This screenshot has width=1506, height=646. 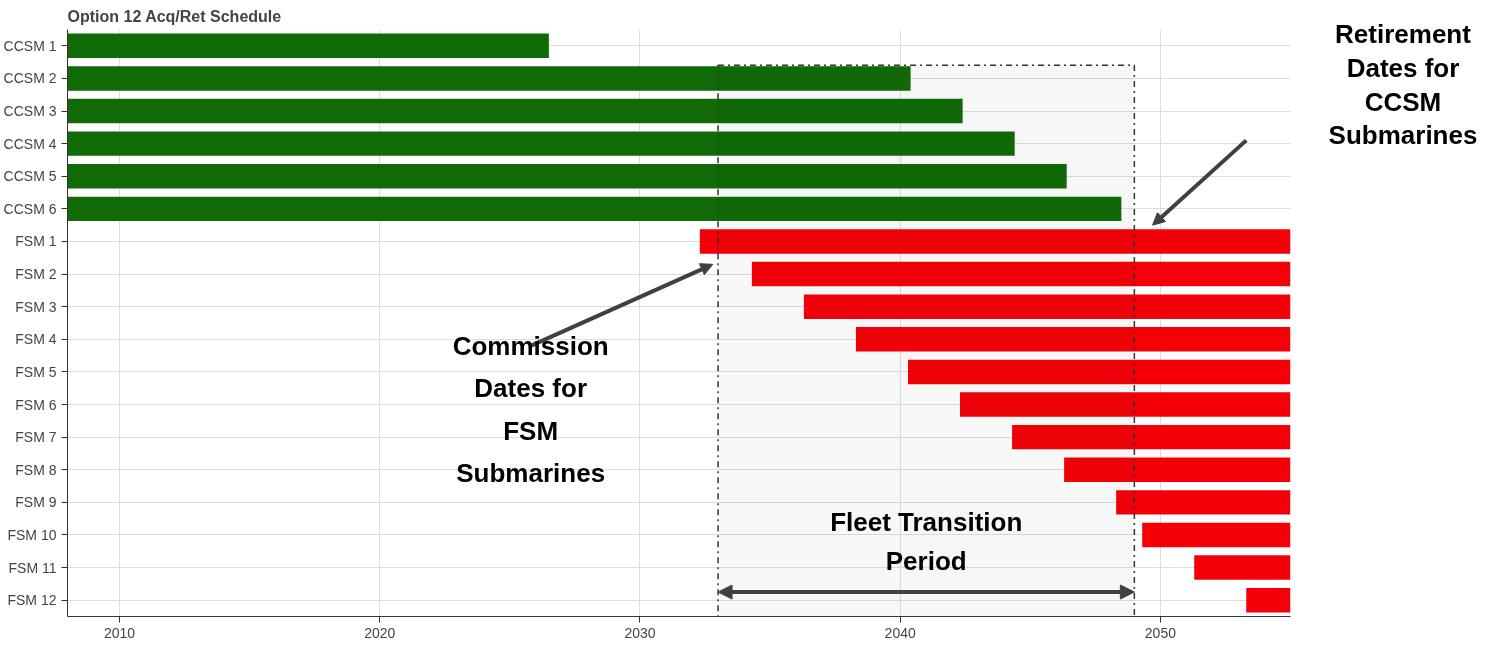 I want to click on band-label: Fleet Transition Period, so click(x=926, y=541).